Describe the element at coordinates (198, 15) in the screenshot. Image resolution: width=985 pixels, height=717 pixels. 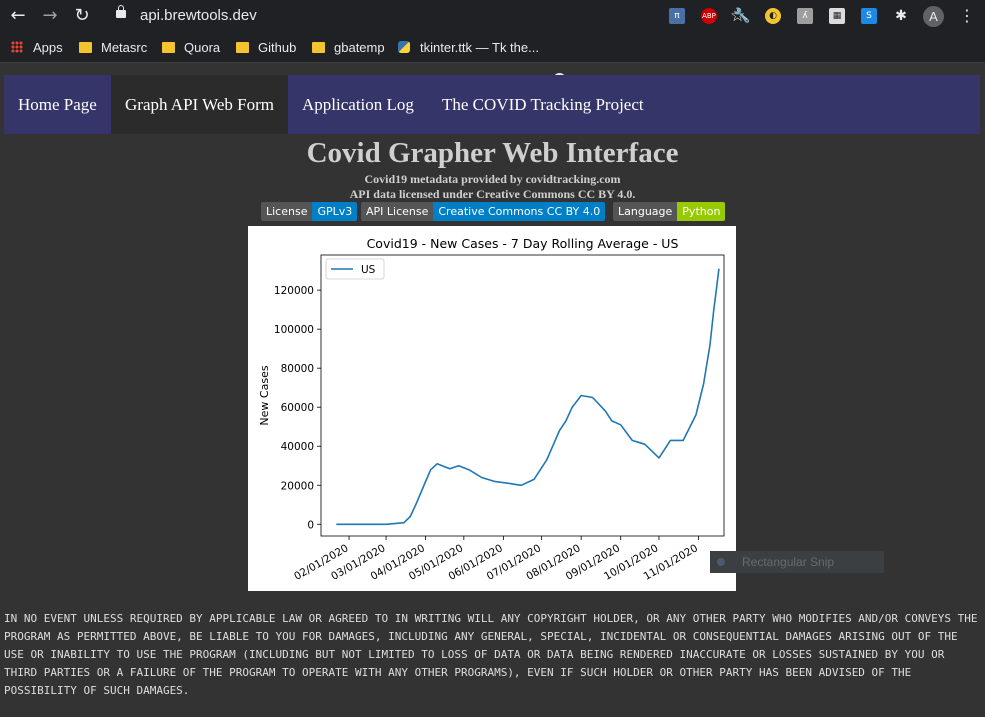
I see `url-text: api.brewtools.dev` at that location.